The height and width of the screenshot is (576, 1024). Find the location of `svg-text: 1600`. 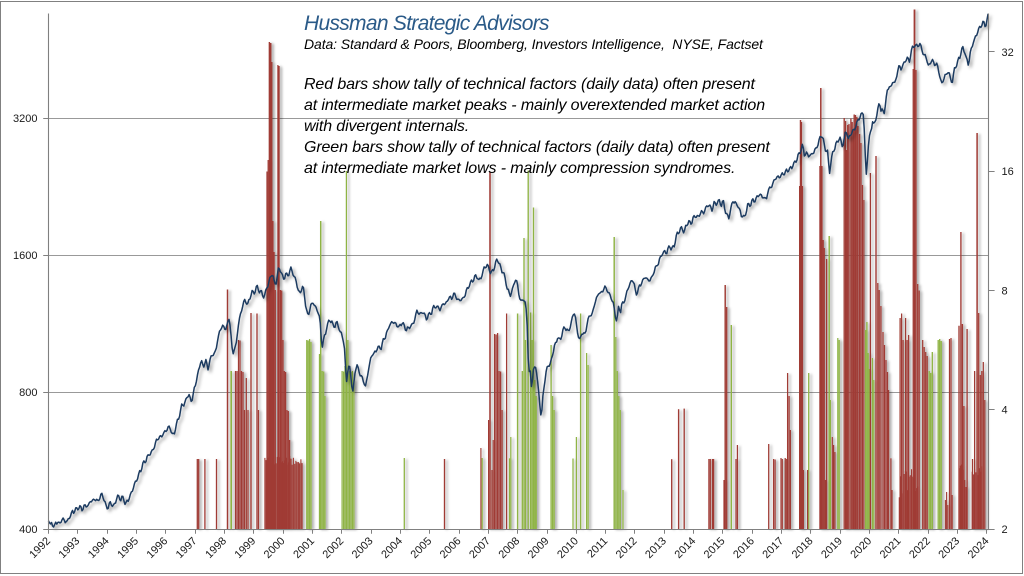

svg-text: 1600 is located at coordinates (25, 256).